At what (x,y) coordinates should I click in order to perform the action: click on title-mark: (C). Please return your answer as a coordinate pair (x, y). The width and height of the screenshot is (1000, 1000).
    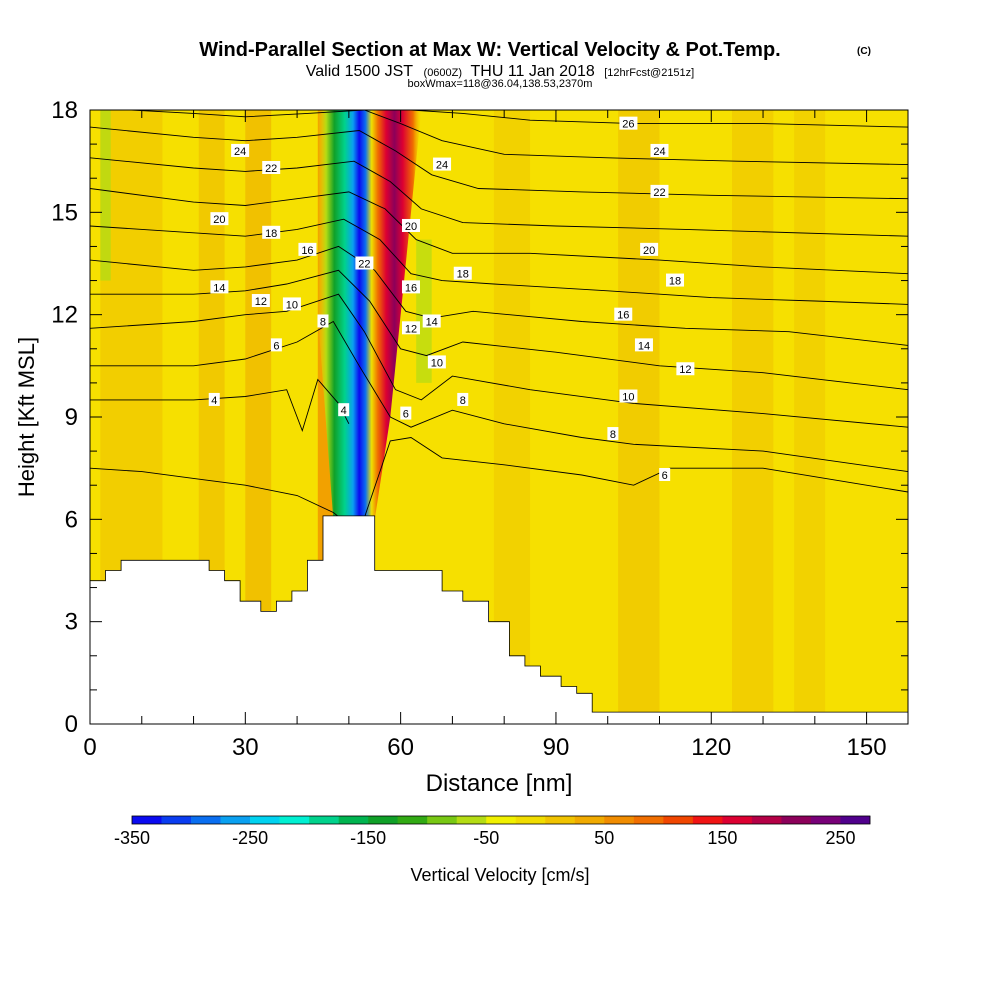
    Looking at the image, I should click on (864, 51).